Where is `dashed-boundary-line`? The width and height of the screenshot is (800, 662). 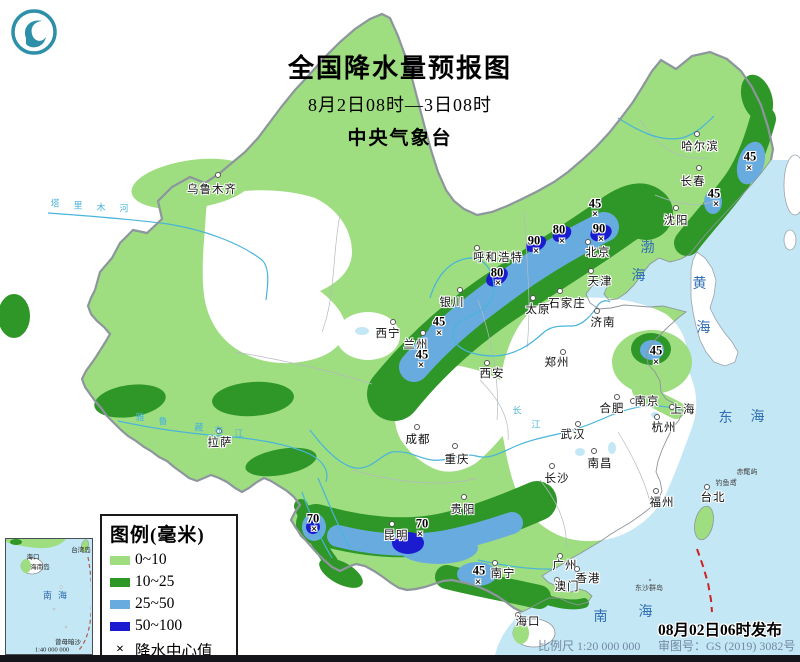 dashed-boundary-line is located at coordinates (704, 580).